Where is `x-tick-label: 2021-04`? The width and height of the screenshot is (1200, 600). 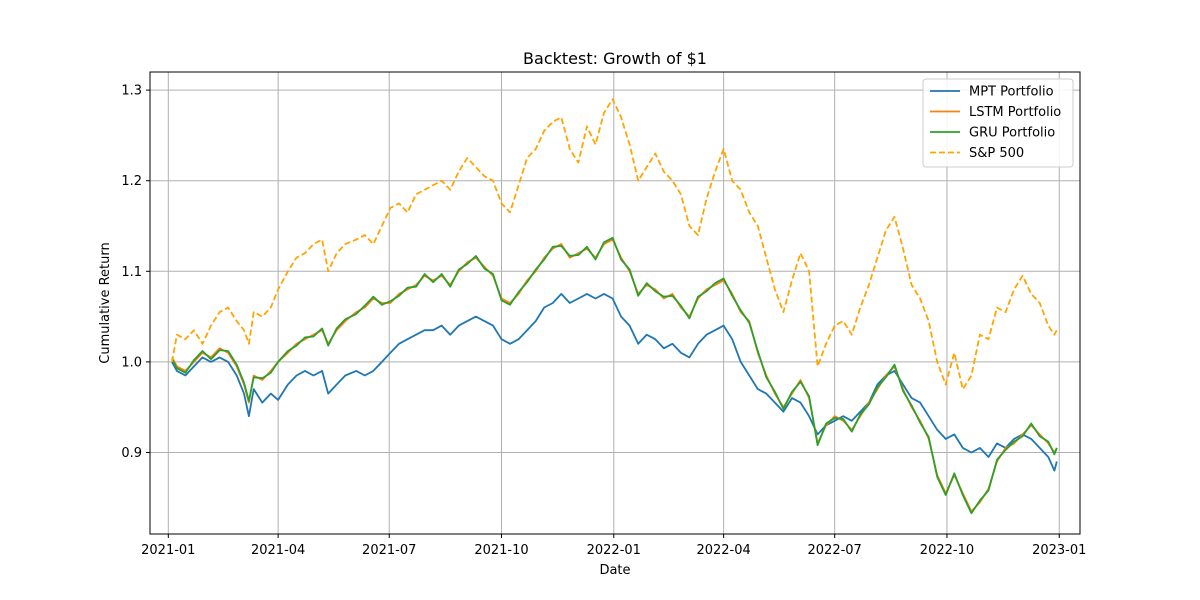 x-tick-label: 2021-04 is located at coordinates (278, 550).